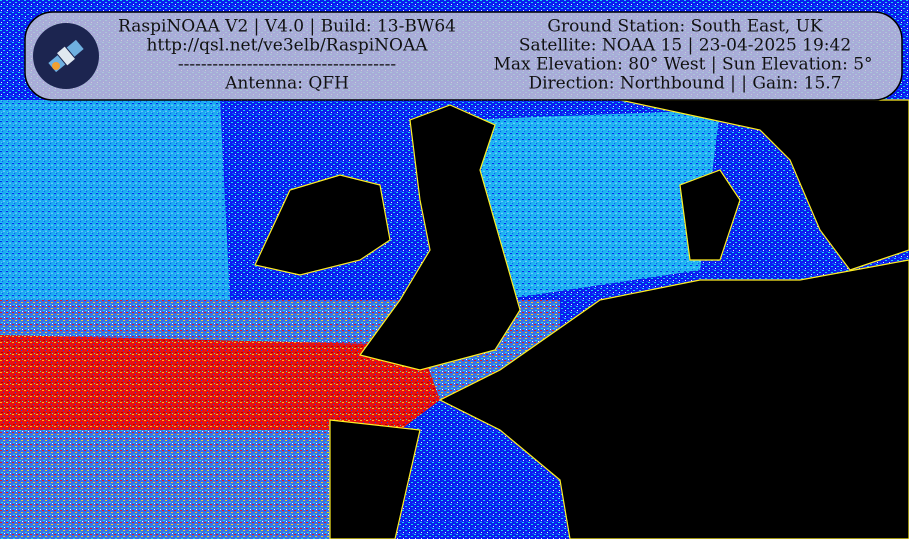  What do you see at coordinates (287, 27) in the screenshot?
I see `header-line: RaspiNOAA V2 | V4.0 | Build: 13-BW64` at bounding box center [287, 27].